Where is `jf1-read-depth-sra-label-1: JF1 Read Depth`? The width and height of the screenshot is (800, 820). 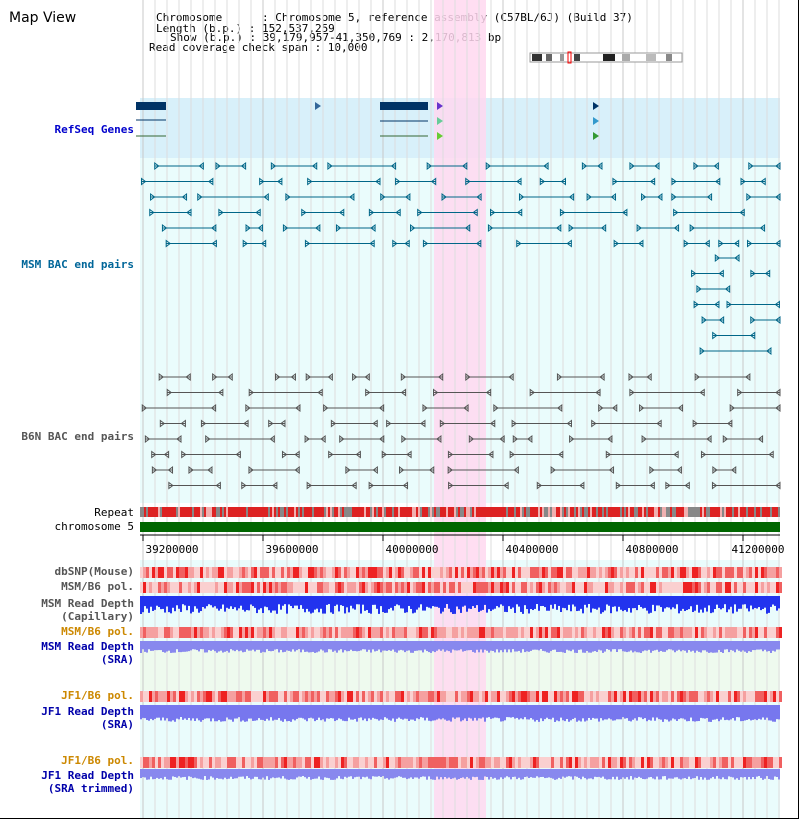
jf1-read-depth-sra-label-1: JF1 Read Depth is located at coordinates (87, 711).